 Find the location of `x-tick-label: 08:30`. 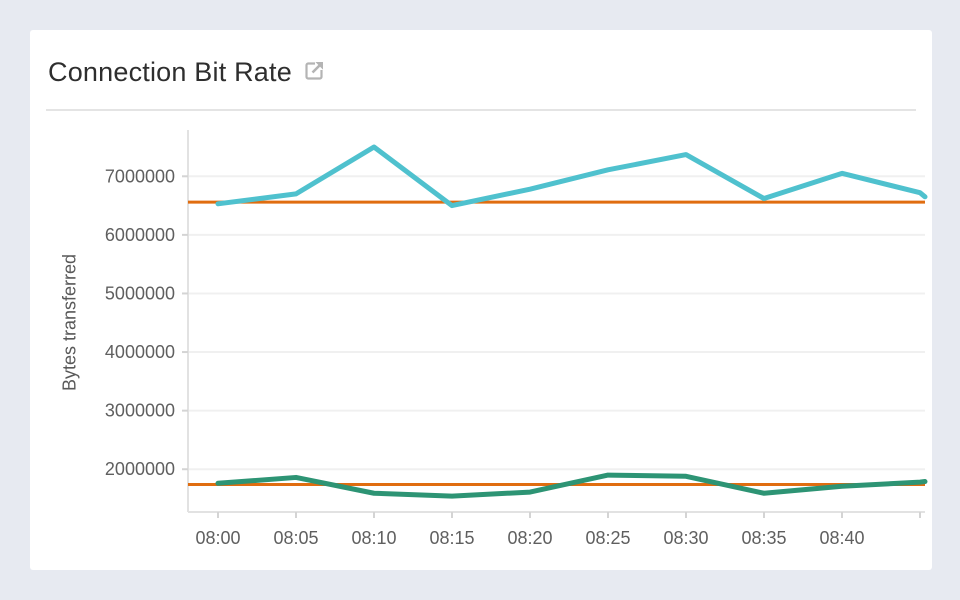

x-tick-label: 08:30 is located at coordinates (685, 538).